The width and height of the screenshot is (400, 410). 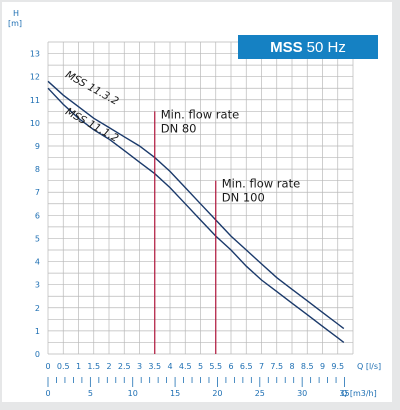 What do you see at coordinates (90, 393) in the screenshot?
I see `x-tick-label-m3h: 5` at bounding box center [90, 393].